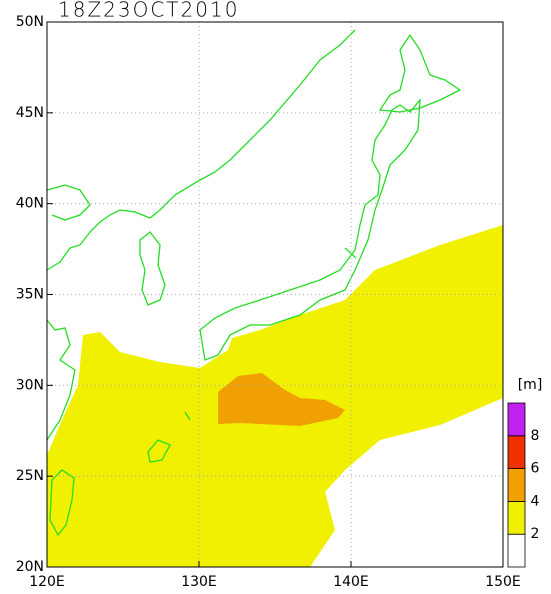  I want to click on colorbar-label: 8, so click(535, 436).